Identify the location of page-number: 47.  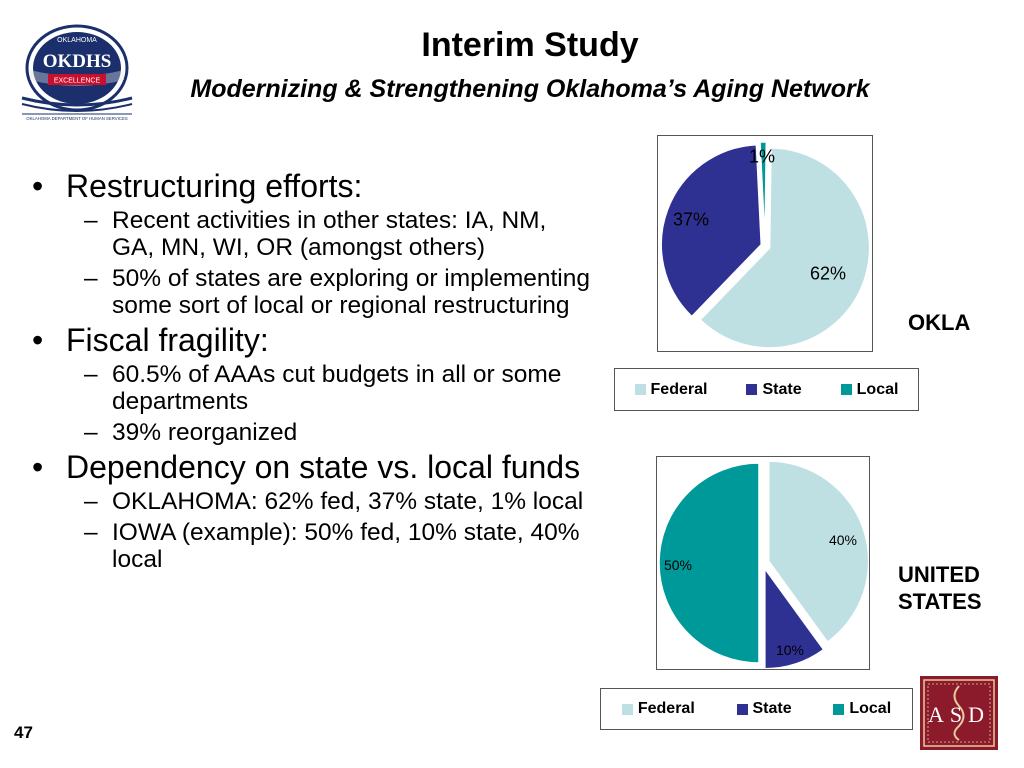
(23, 732).